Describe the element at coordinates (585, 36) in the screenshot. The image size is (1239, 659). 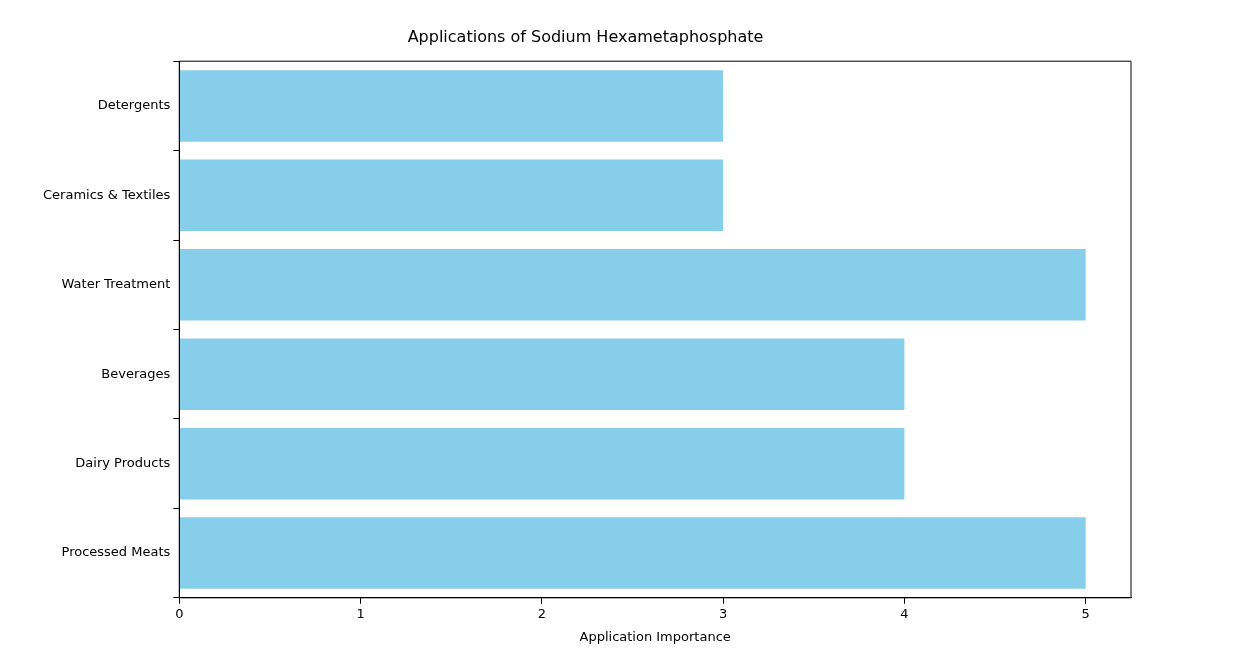
I see `chart-title: Applications of Sodium Hexametaphosphate` at that location.